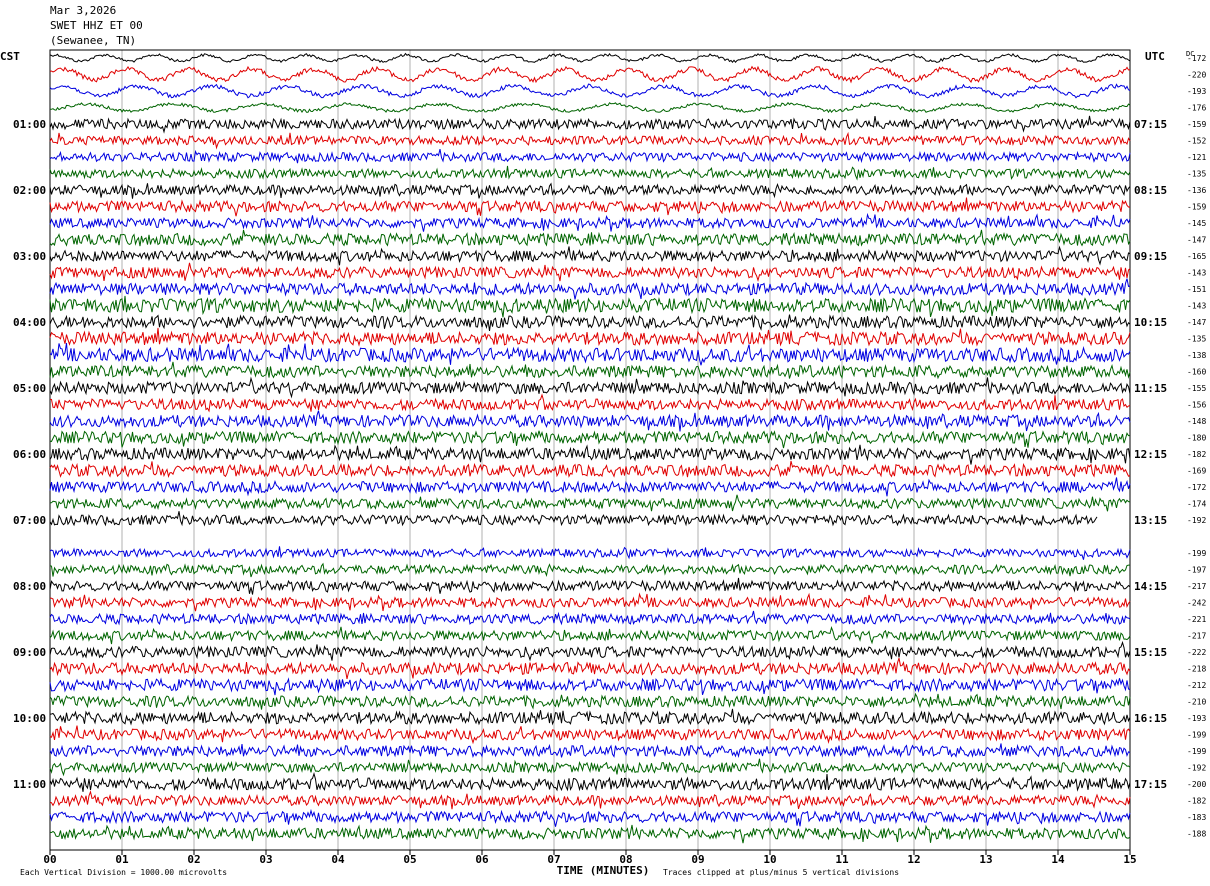  What do you see at coordinates (96, 25) in the screenshot?
I see `station-label: SWET HHZ ET 00` at bounding box center [96, 25].